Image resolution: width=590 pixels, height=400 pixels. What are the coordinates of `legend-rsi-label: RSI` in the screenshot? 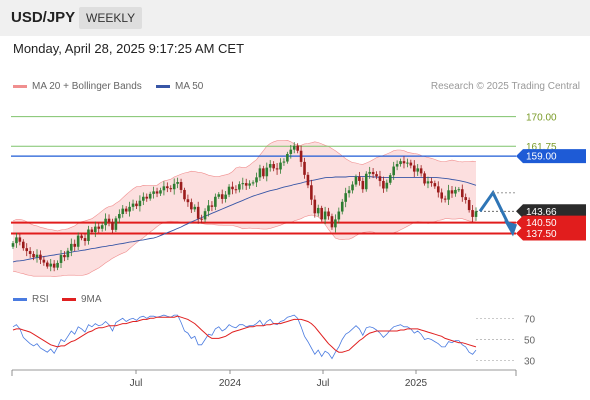 It's located at (40, 299).